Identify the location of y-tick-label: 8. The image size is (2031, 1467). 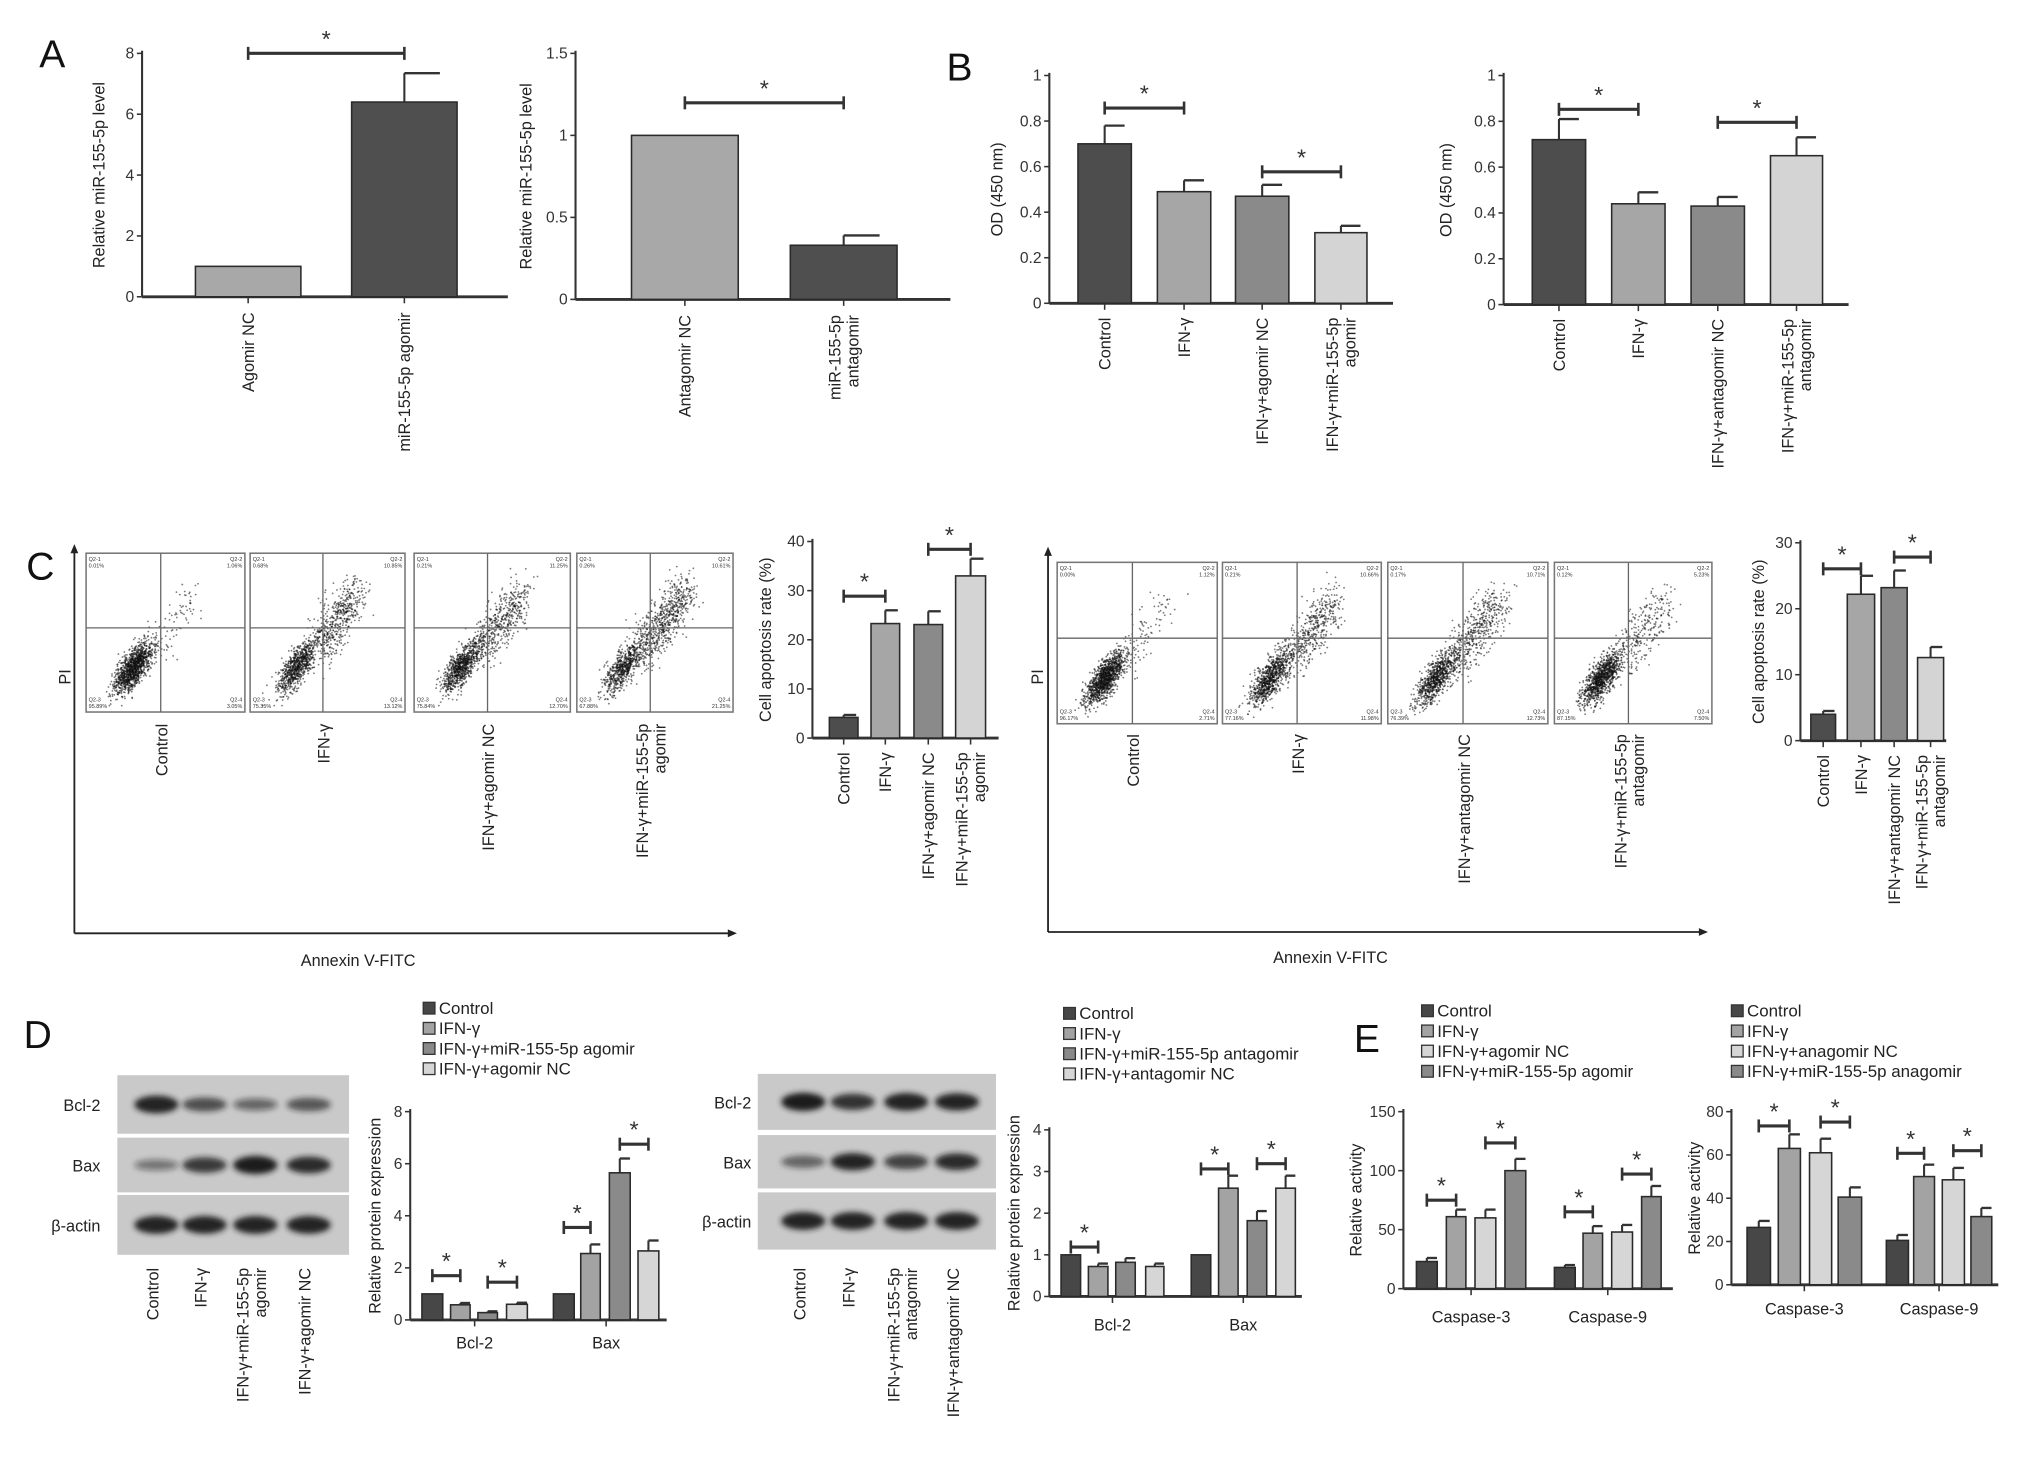
(398, 1112).